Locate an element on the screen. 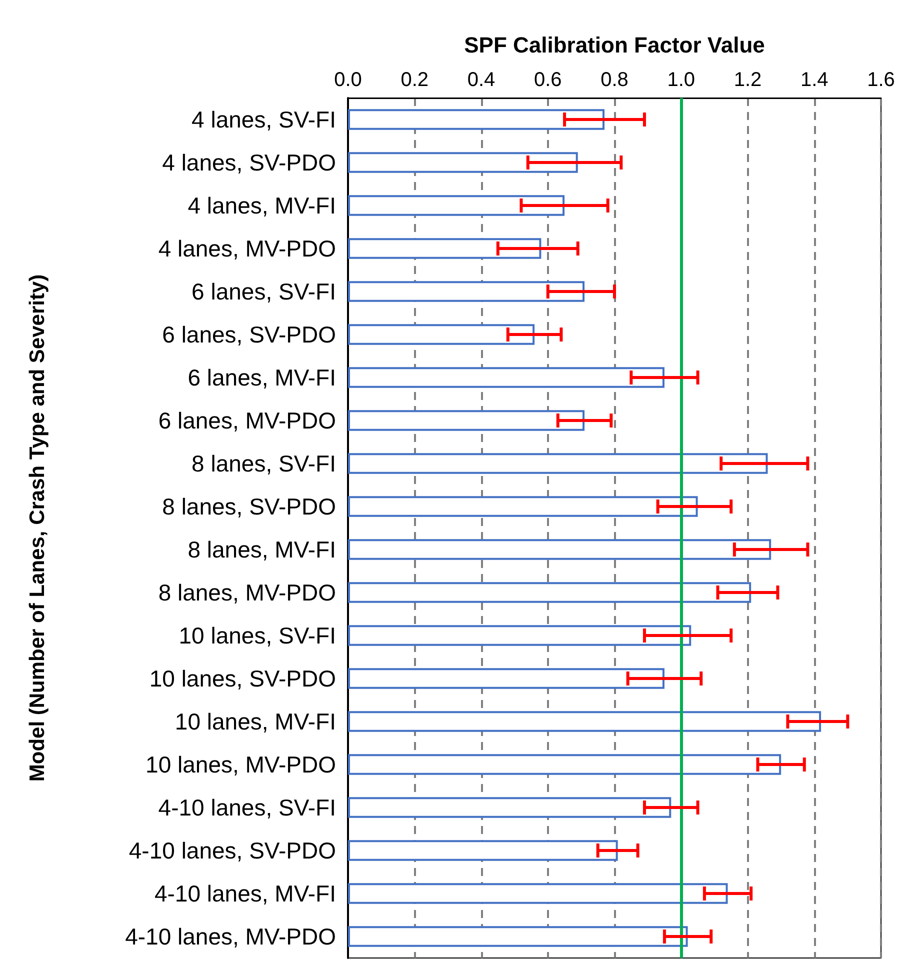 This screenshot has height=971, width=911. y-tick-label: 6 lanes, MV-PDO is located at coordinates (247, 421).